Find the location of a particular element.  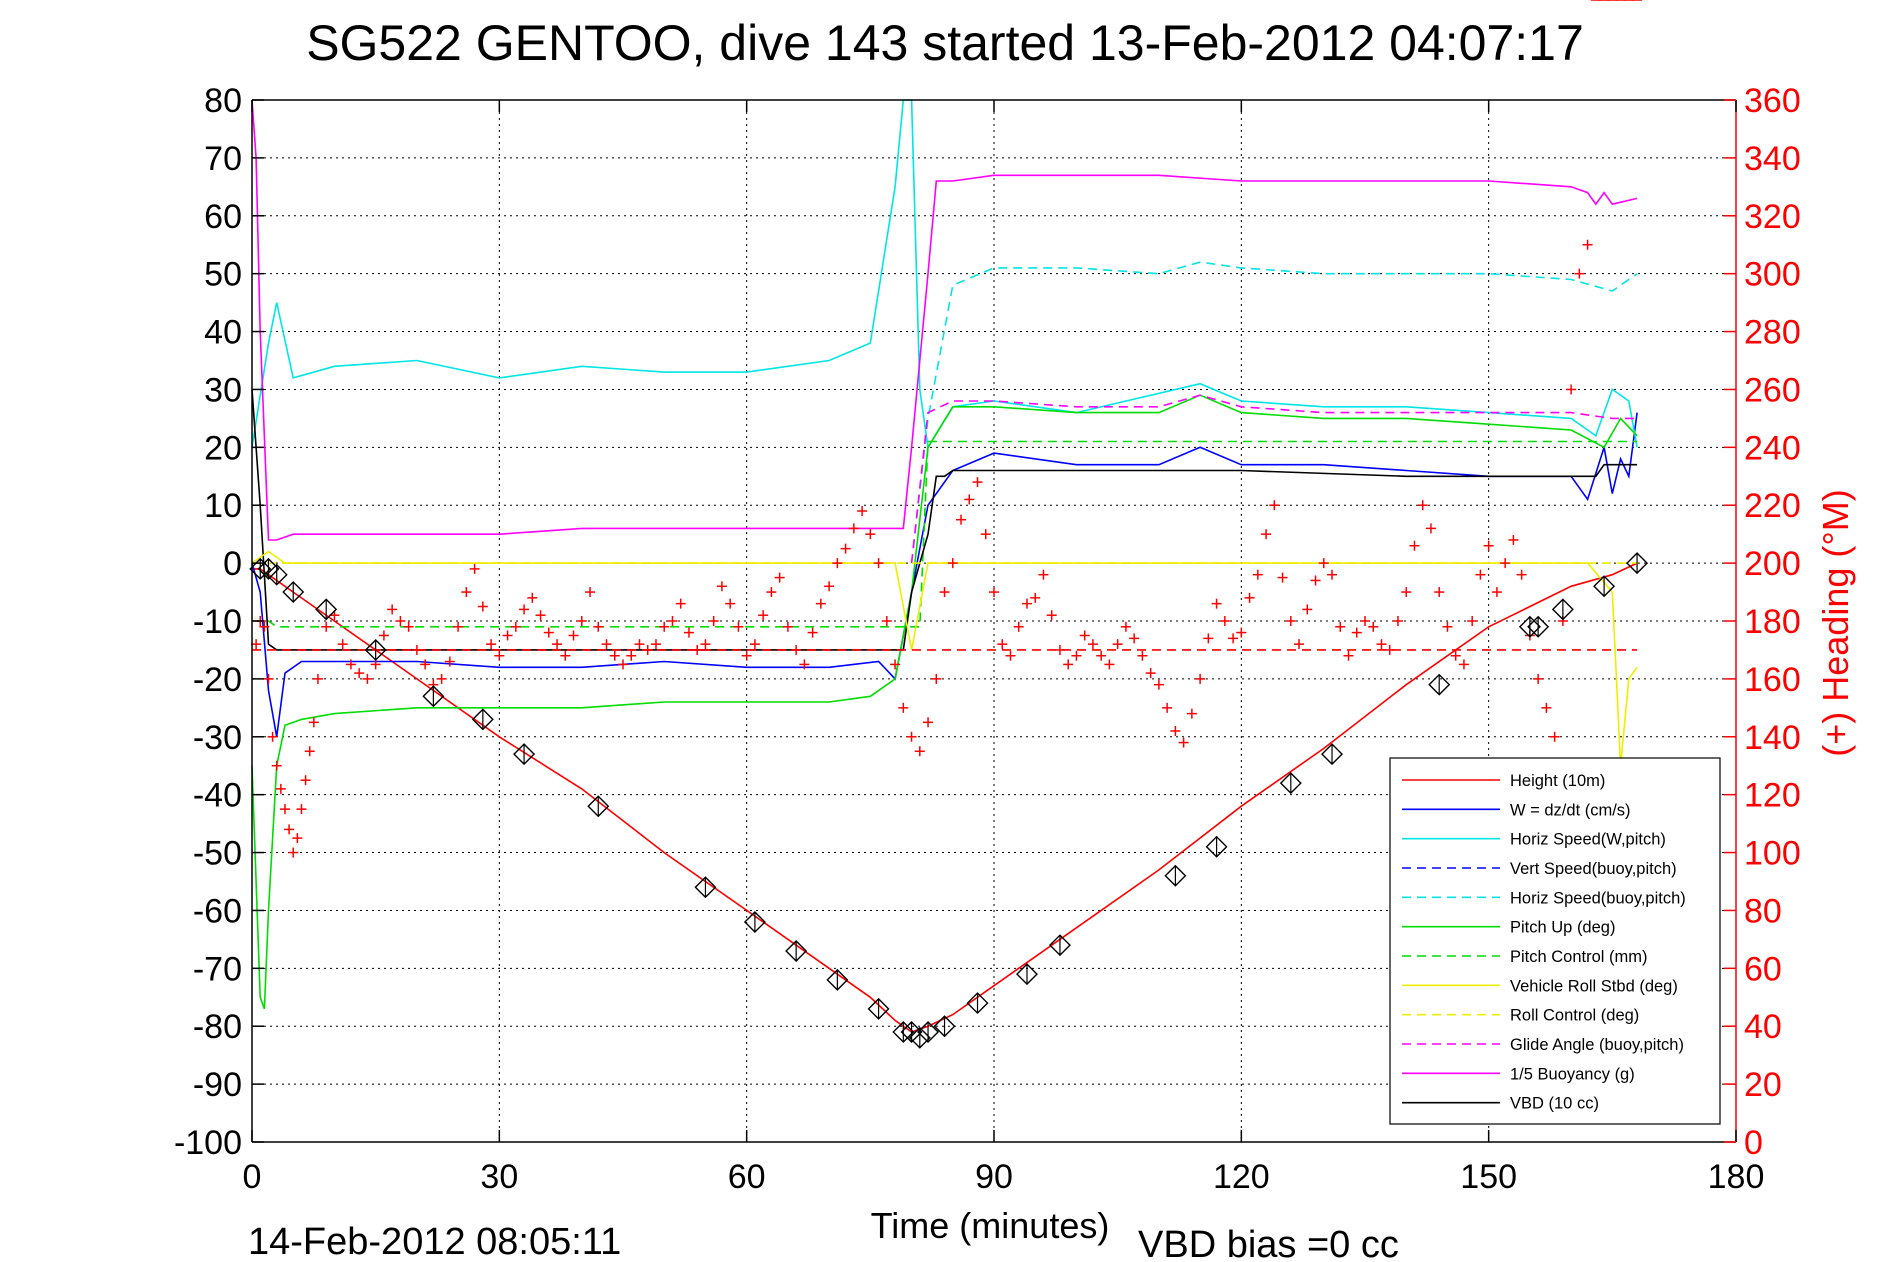

y-right-tick-label: 200 is located at coordinates (1772, 564).